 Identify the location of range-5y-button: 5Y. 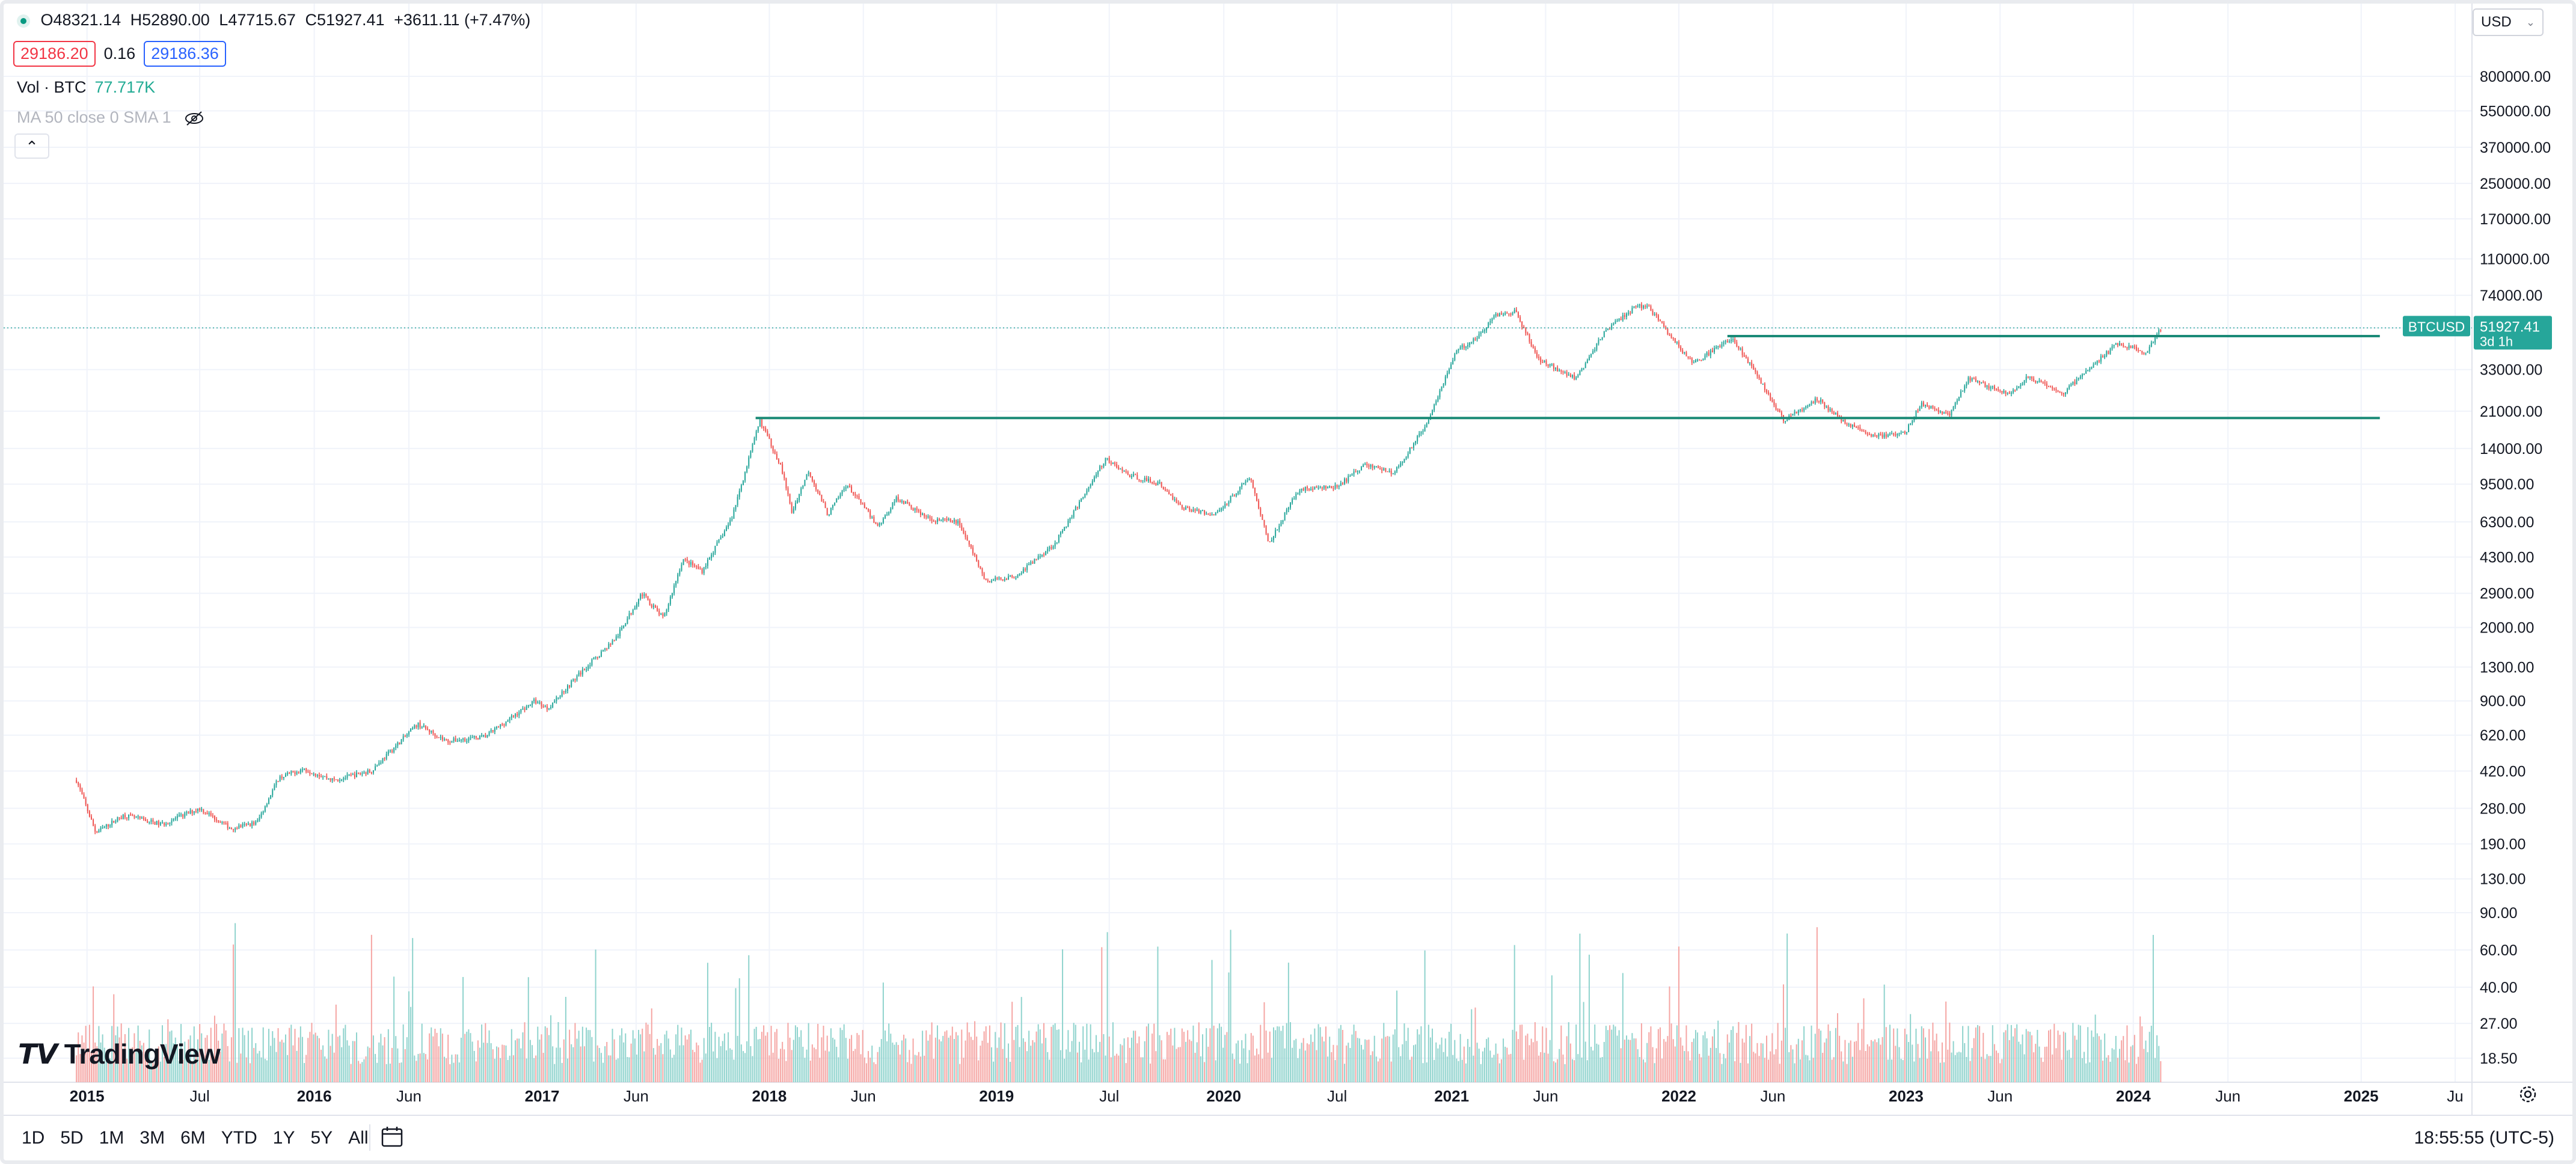
(321, 1138).